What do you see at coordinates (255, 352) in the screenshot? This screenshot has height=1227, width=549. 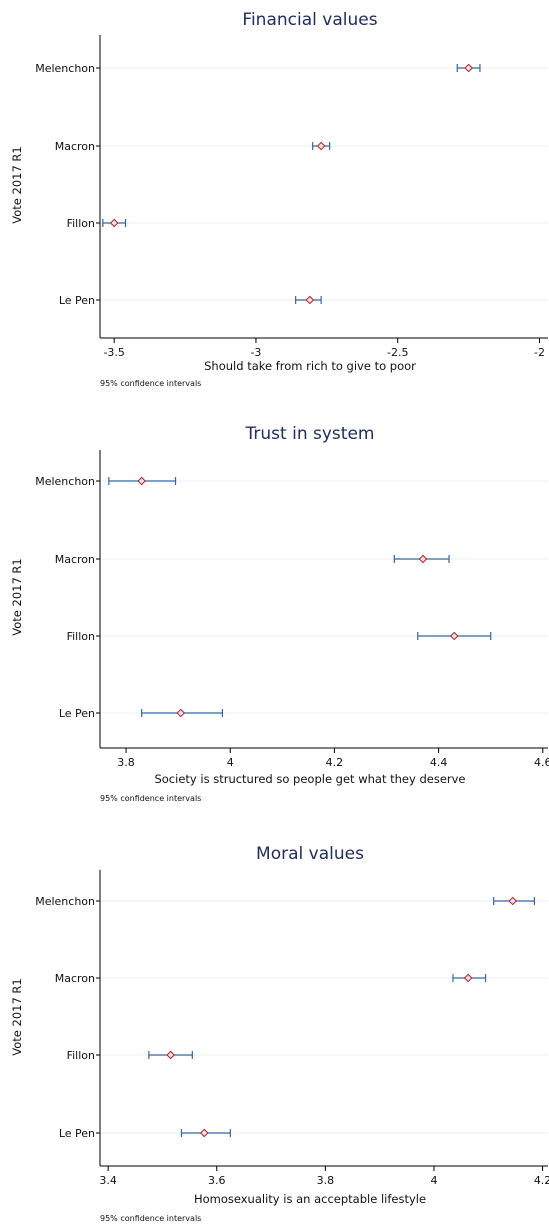 I see `x-tick-label: -3` at bounding box center [255, 352].